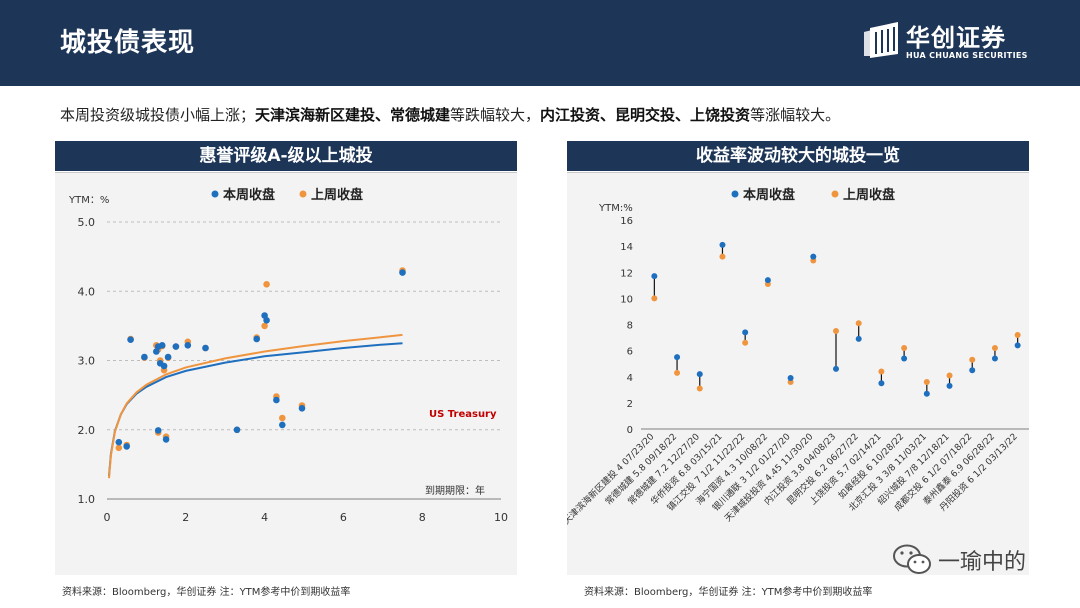 This screenshot has height=608, width=1080. What do you see at coordinates (128, 43) in the screenshot?
I see `page-title: 城投债表现` at bounding box center [128, 43].